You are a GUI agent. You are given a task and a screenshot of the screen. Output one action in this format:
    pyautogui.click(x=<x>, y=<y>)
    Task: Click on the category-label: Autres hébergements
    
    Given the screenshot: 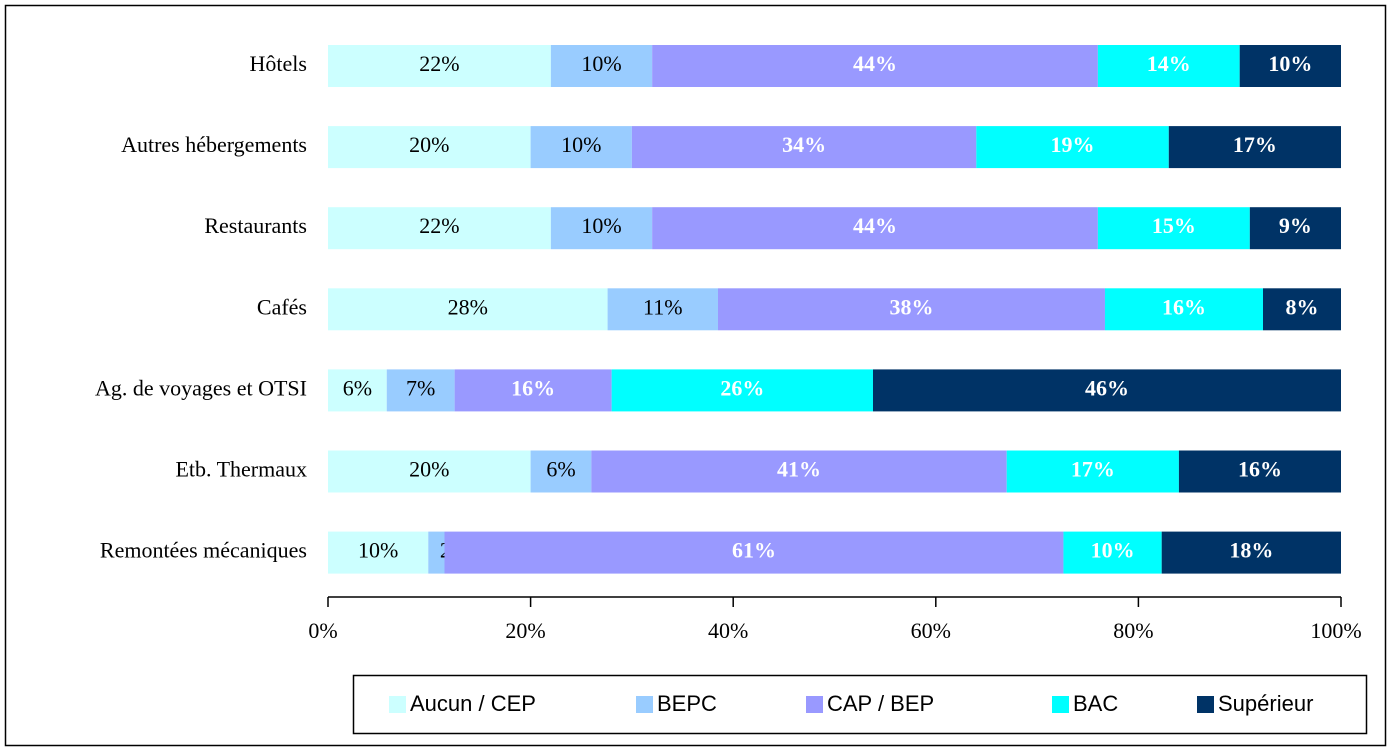 What is the action you would take?
    pyautogui.click(x=214, y=144)
    